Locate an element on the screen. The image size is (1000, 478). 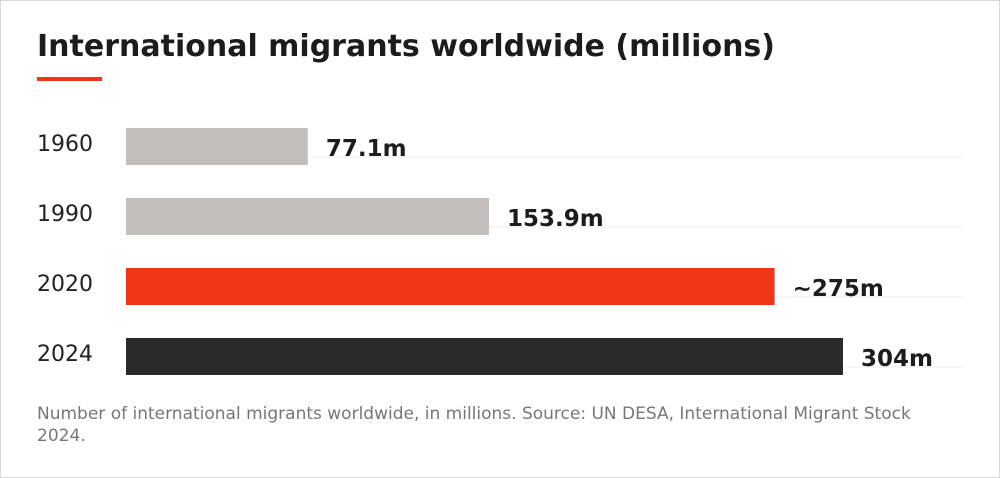
category-label-2020: 2020 is located at coordinates (65, 284).